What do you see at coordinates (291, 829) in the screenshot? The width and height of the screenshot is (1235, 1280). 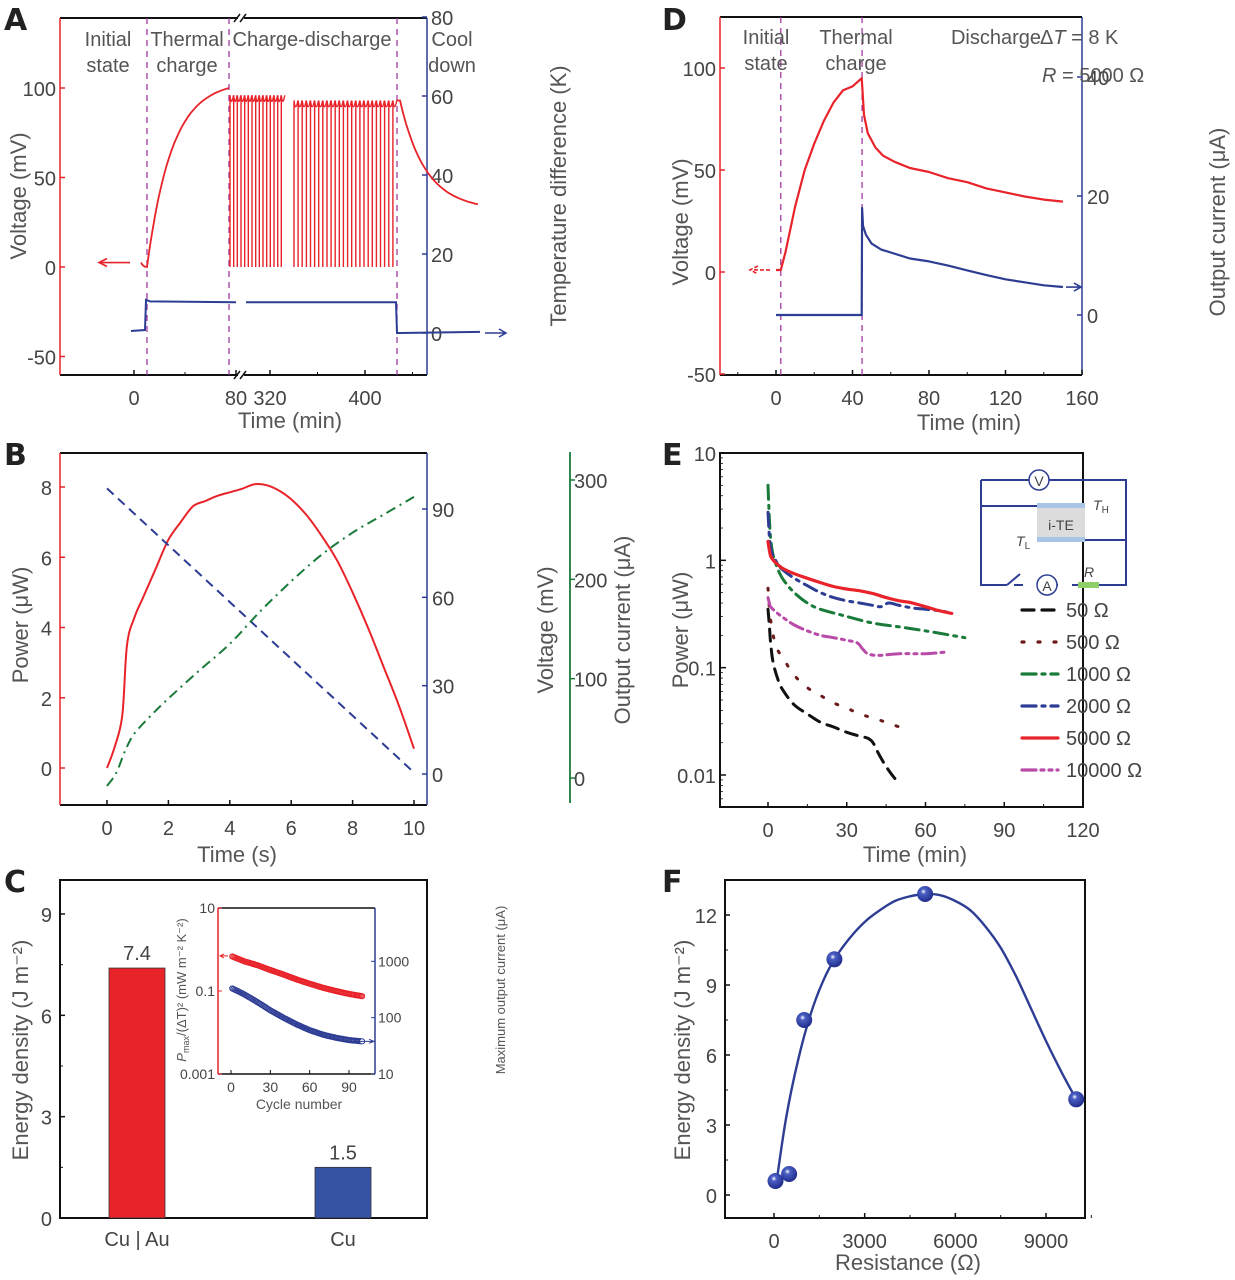 I see `x-tick-label: 6` at bounding box center [291, 829].